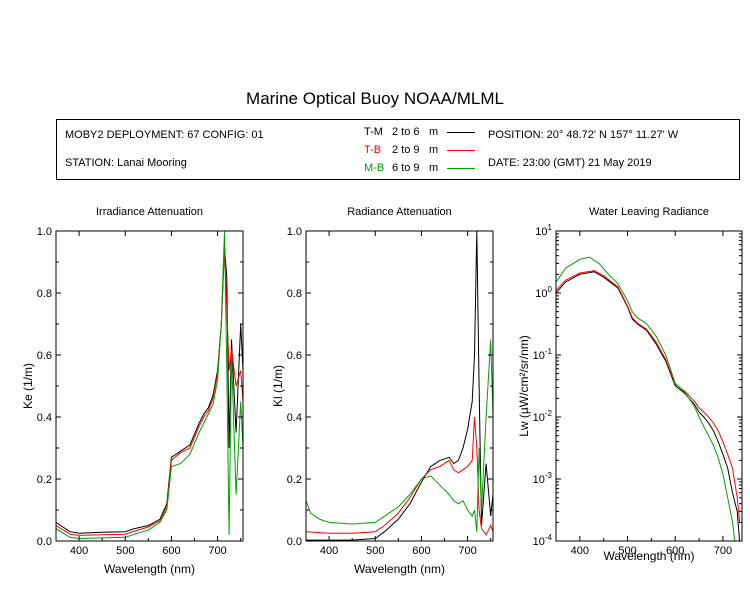  I want to click on chart-title: Radiance Attenuation, so click(399, 212).